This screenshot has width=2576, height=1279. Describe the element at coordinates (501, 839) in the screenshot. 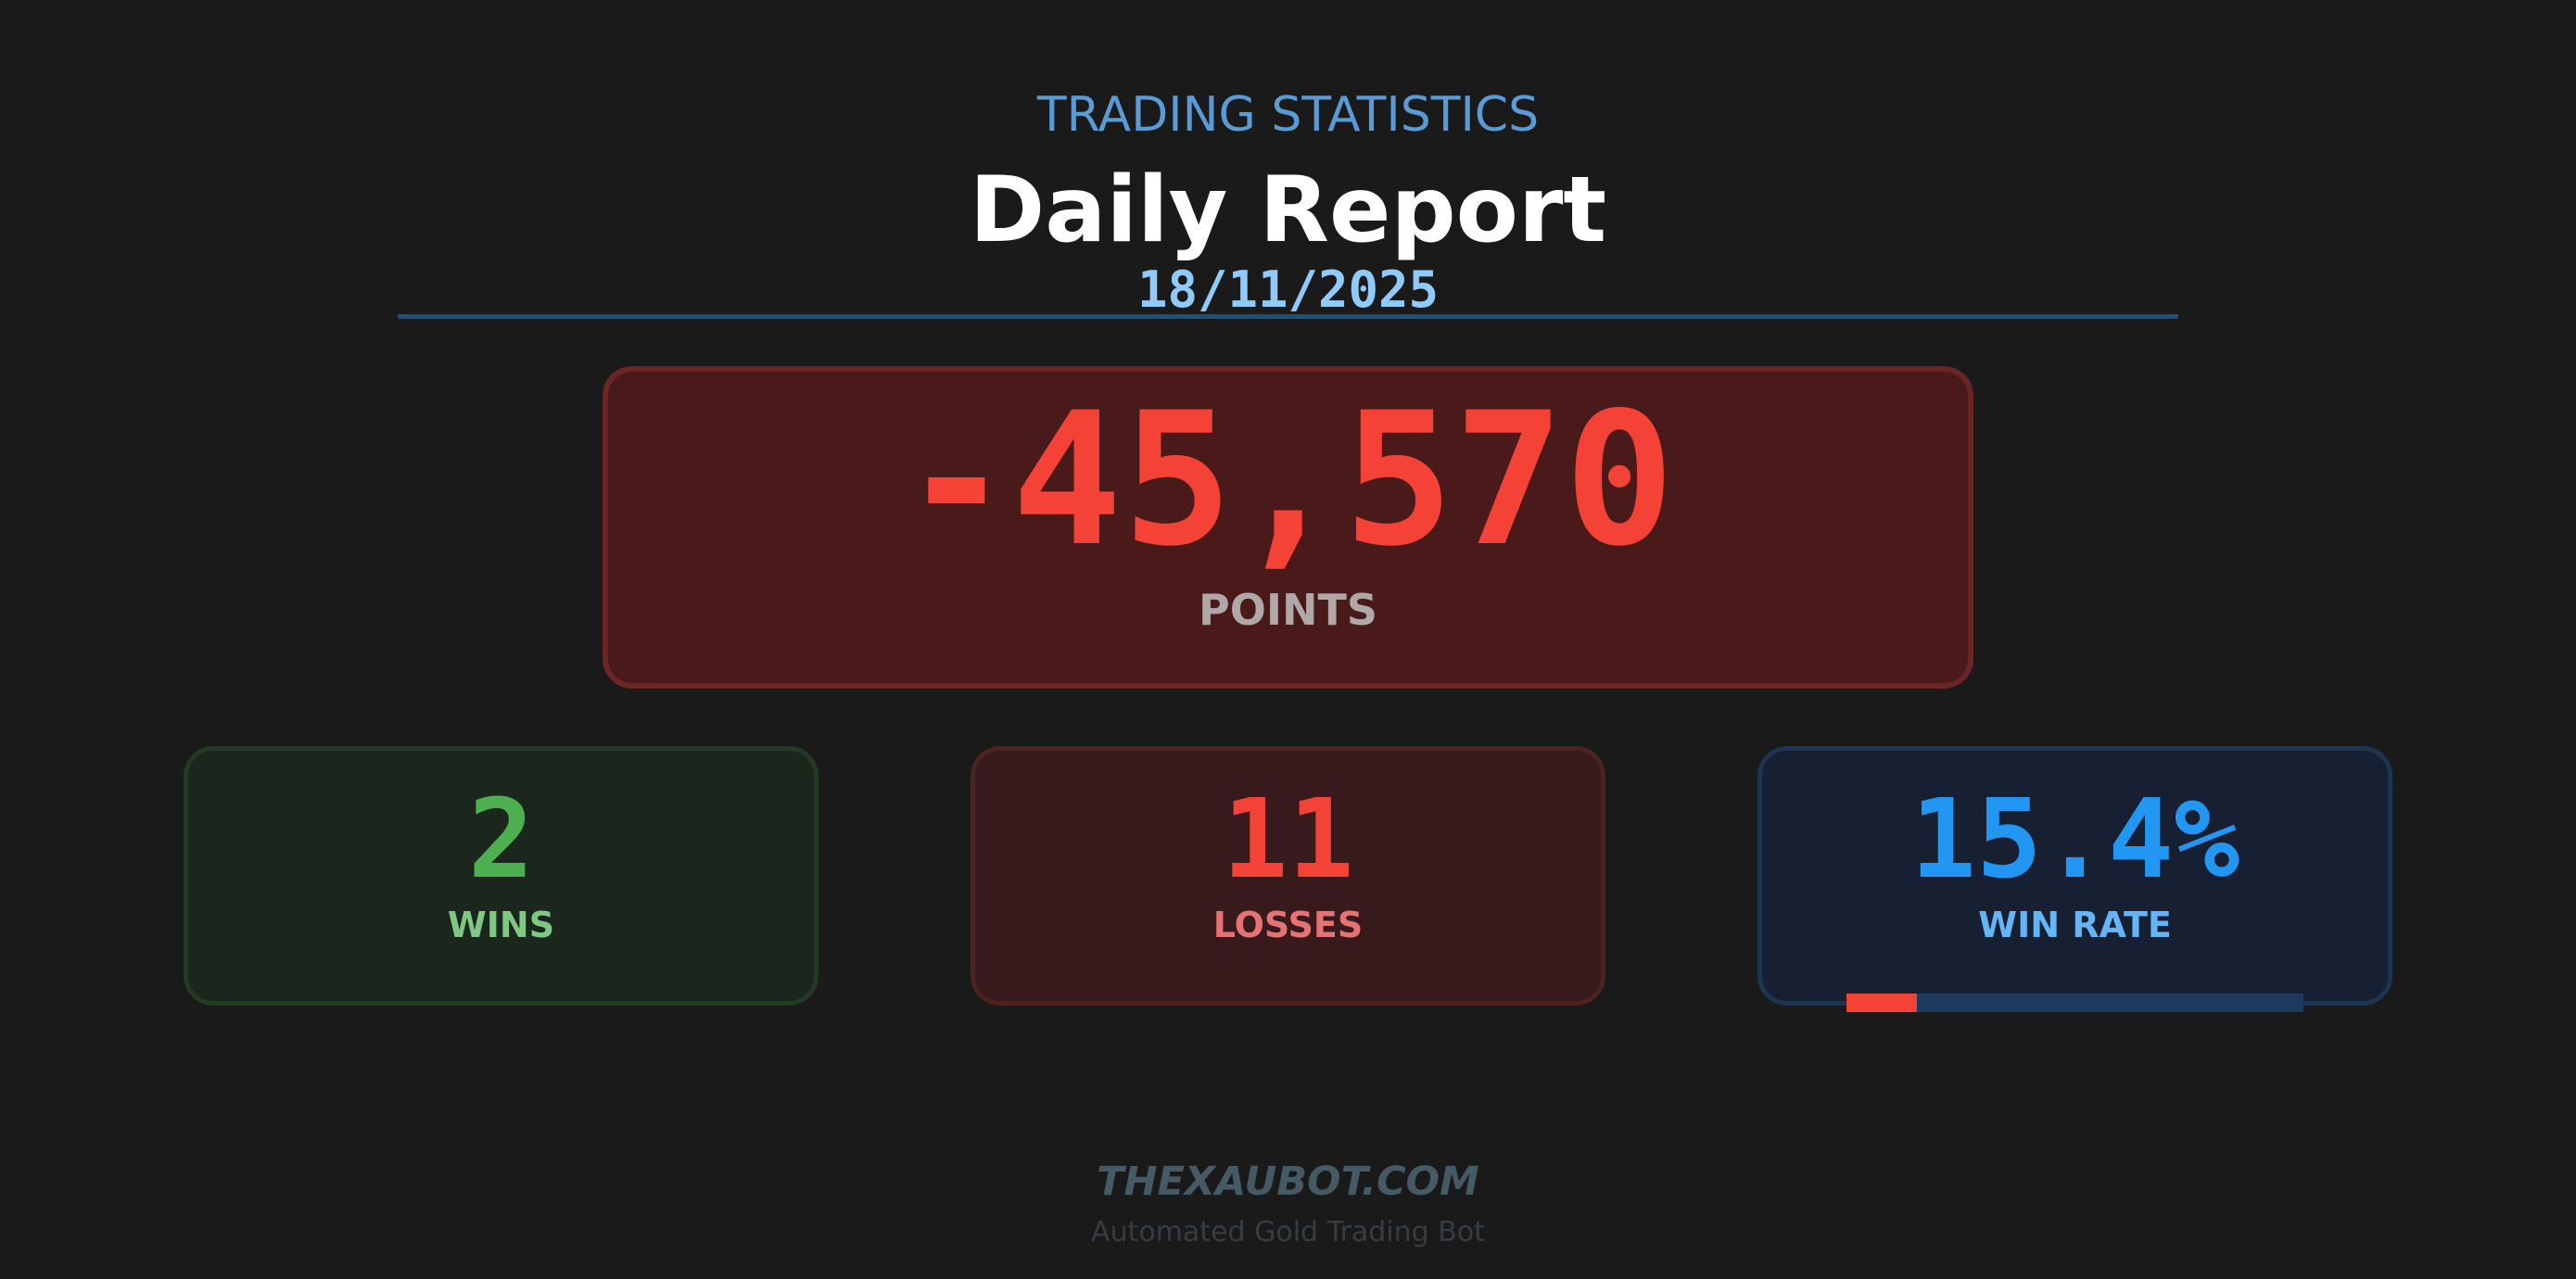

I see `wins-value: 2` at that location.